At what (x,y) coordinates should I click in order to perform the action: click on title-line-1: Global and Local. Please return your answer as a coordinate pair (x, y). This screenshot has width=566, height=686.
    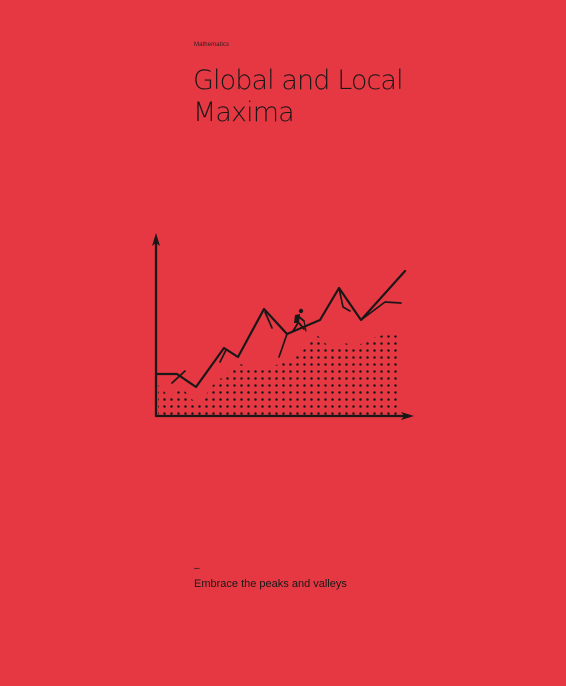
    Looking at the image, I should click on (298, 80).